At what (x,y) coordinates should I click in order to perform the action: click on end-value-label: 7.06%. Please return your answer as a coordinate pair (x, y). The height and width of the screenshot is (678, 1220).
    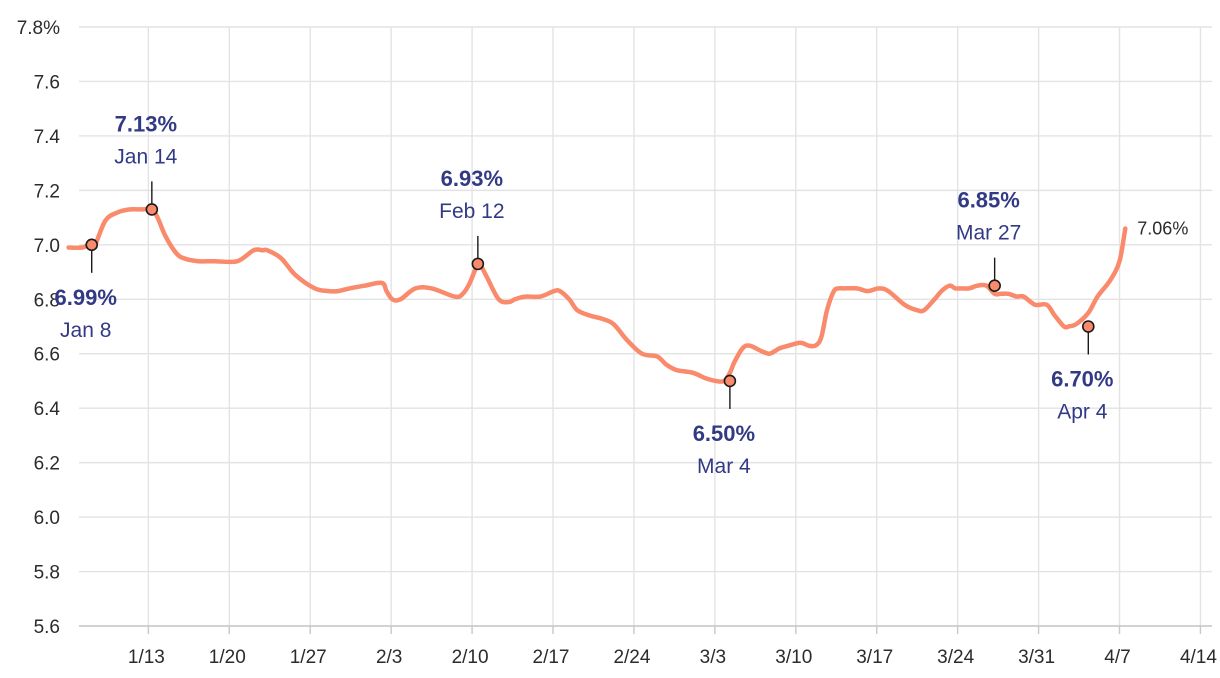
    Looking at the image, I should click on (1162, 228).